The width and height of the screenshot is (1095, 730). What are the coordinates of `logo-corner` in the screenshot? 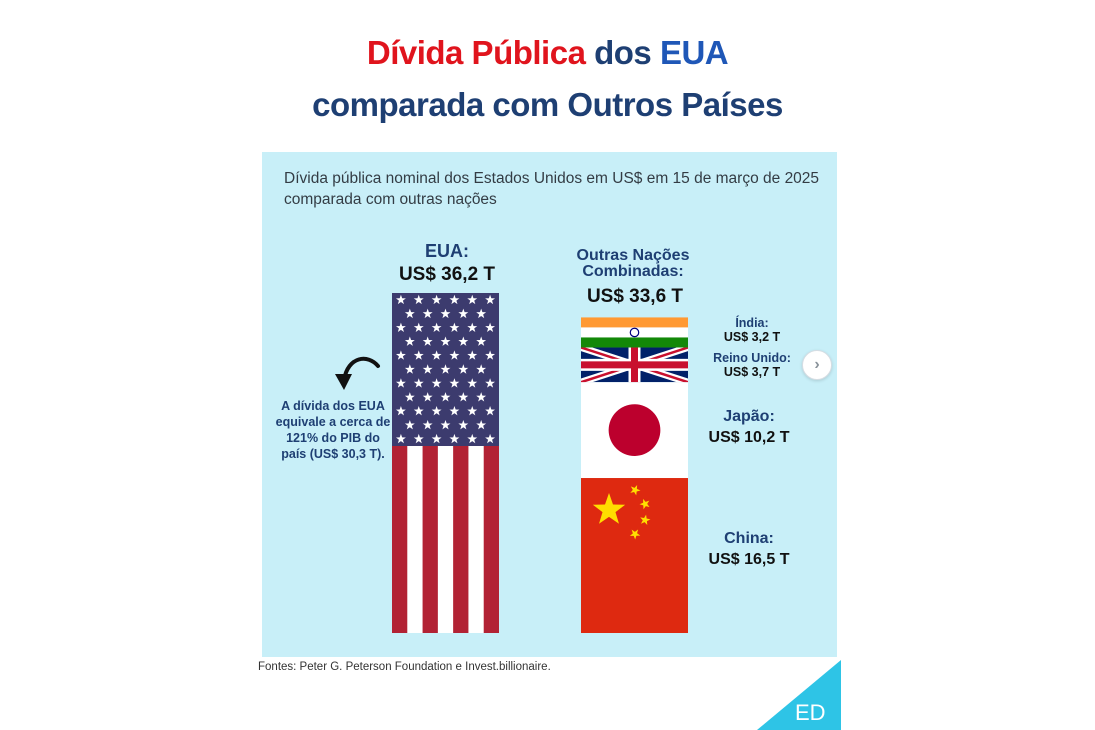 It's located at (799, 695).